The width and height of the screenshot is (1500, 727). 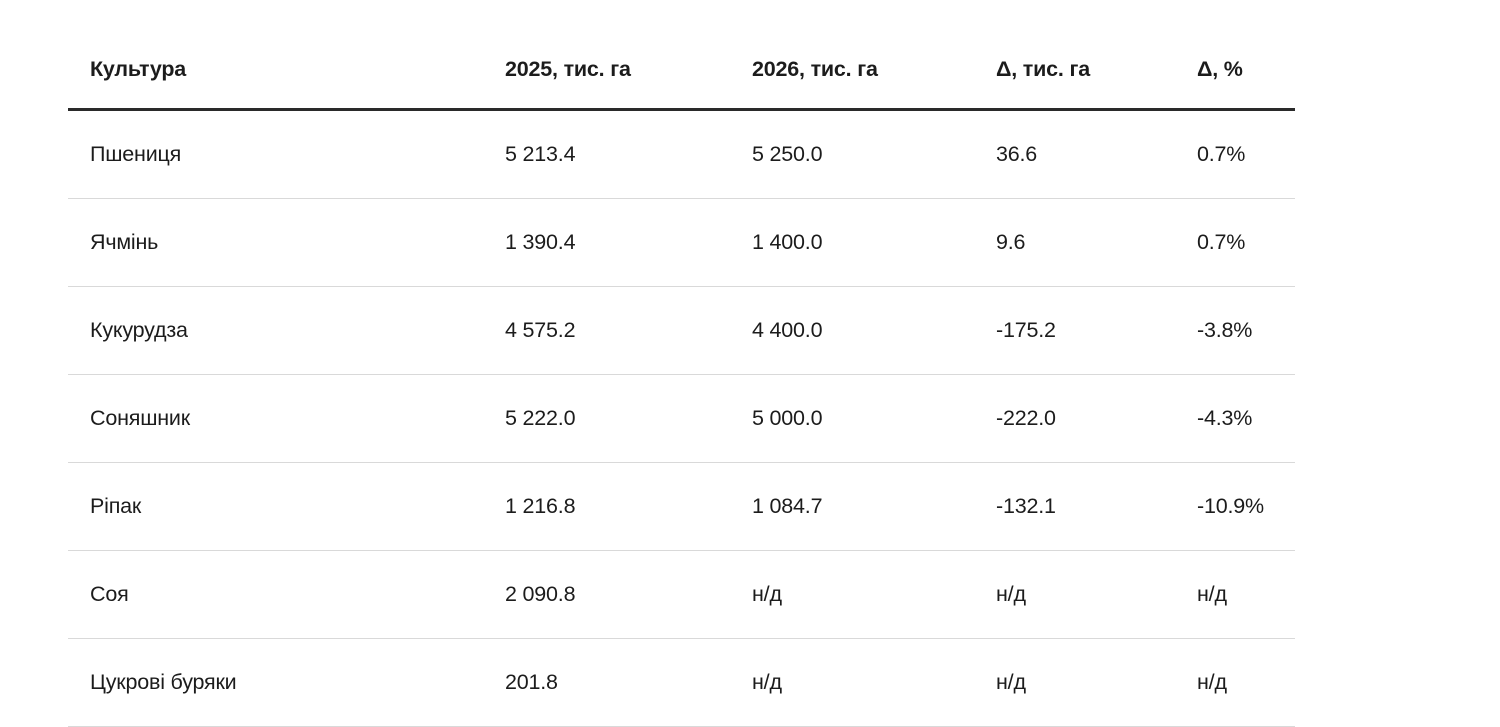 What do you see at coordinates (1096, 242) in the screenshot?
I see `cell-delta-area: 9.6` at bounding box center [1096, 242].